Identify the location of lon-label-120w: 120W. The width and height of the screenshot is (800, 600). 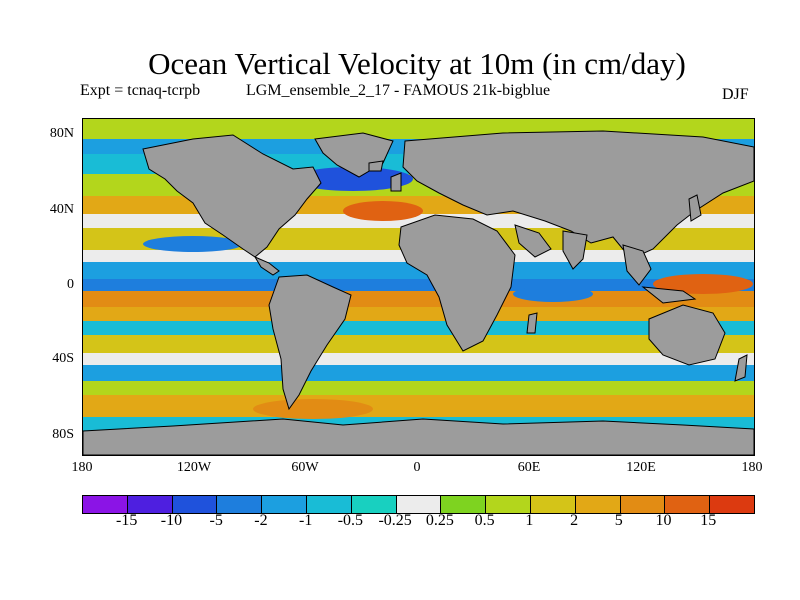
(194, 467).